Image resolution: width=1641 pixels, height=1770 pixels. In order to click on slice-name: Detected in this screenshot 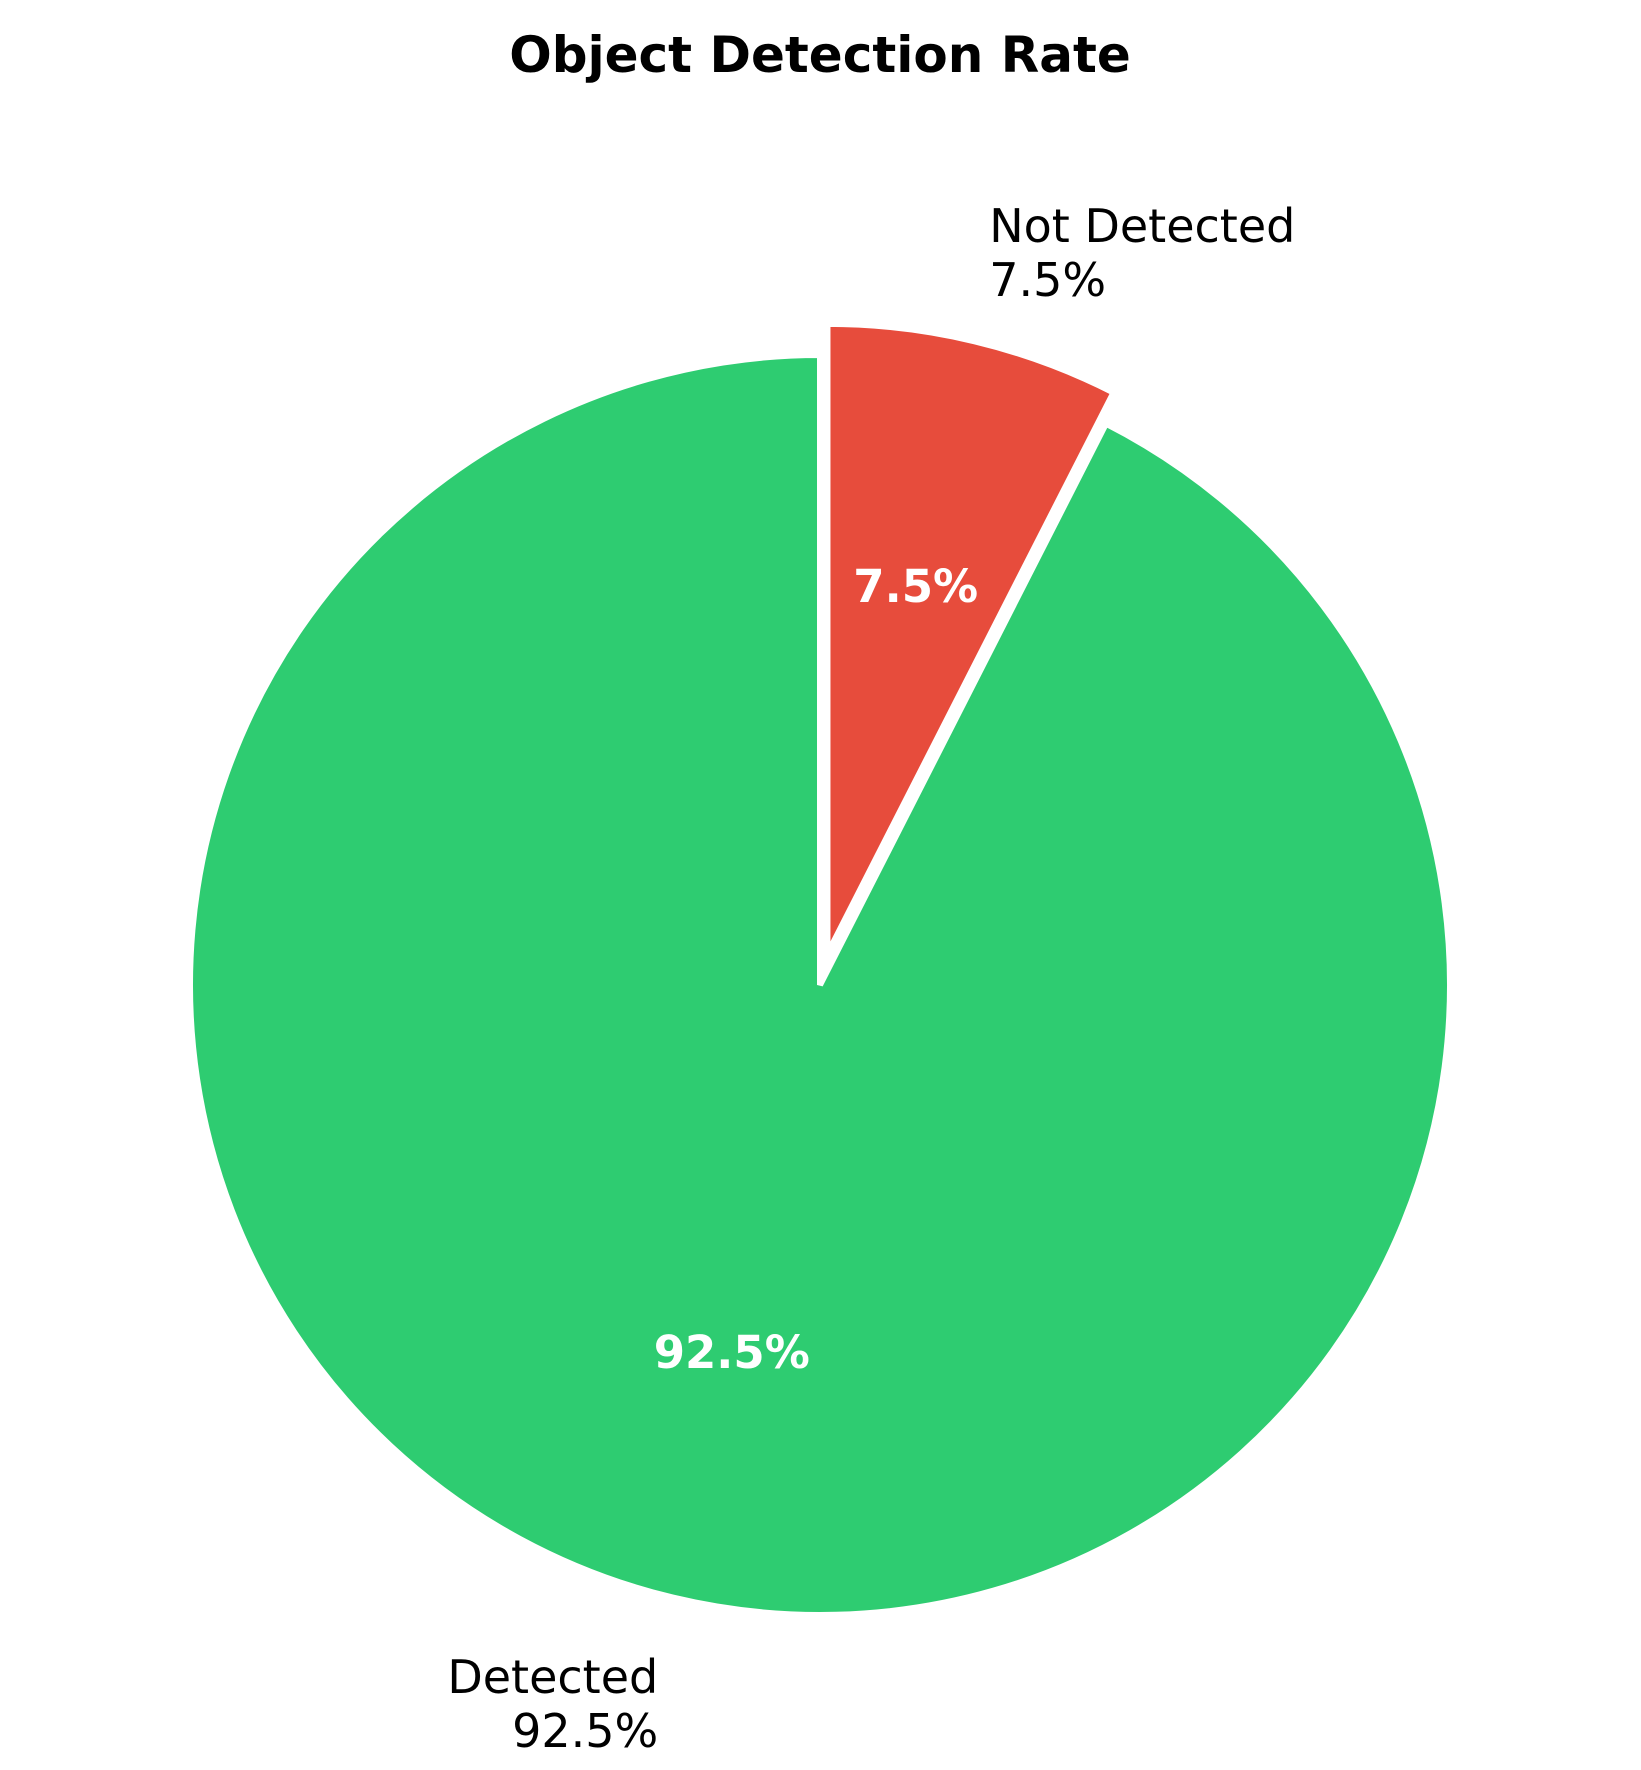, I will do `click(552, 1677)`.